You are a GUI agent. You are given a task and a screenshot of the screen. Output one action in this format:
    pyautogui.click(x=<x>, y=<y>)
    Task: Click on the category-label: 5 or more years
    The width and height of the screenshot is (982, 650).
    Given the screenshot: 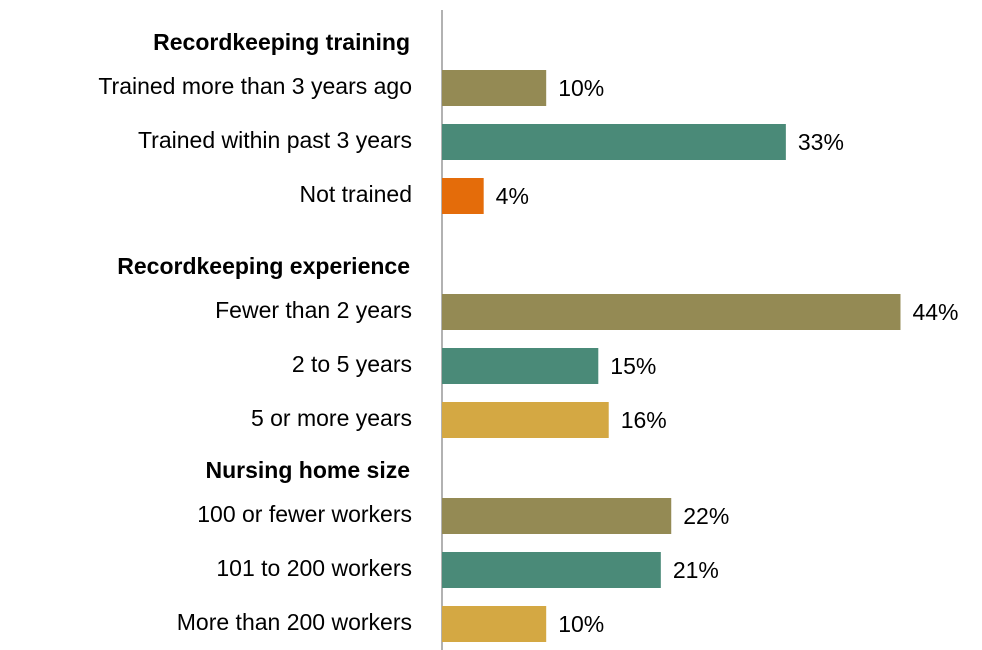 What is the action you would take?
    pyautogui.click(x=331, y=418)
    